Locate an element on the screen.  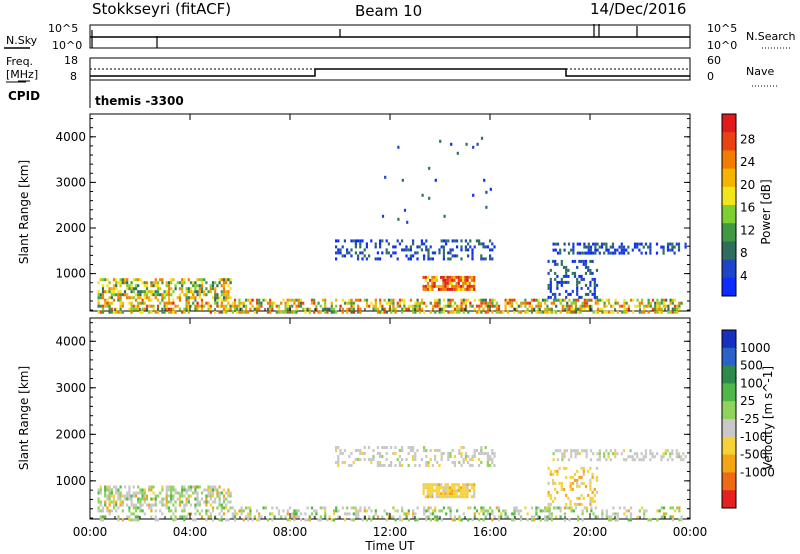
power-colorbar-tick-label: 24 is located at coordinates (747, 162).